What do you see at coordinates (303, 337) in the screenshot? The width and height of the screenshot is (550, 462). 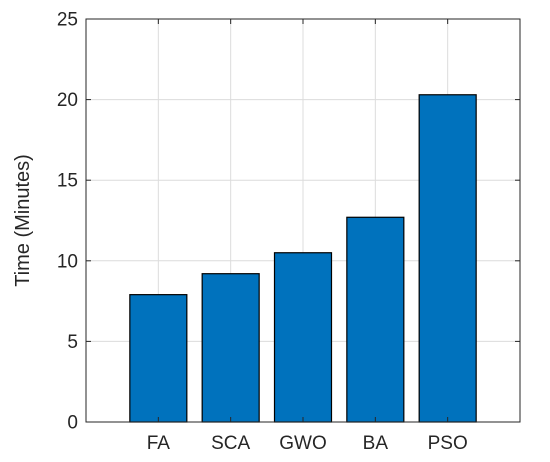 I see `bar-gwo` at bounding box center [303, 337].